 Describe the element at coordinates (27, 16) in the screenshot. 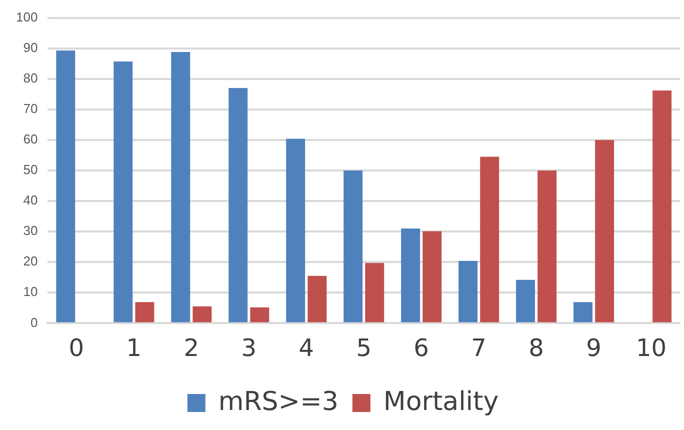

I see `y-tick-label: 100` at that location.